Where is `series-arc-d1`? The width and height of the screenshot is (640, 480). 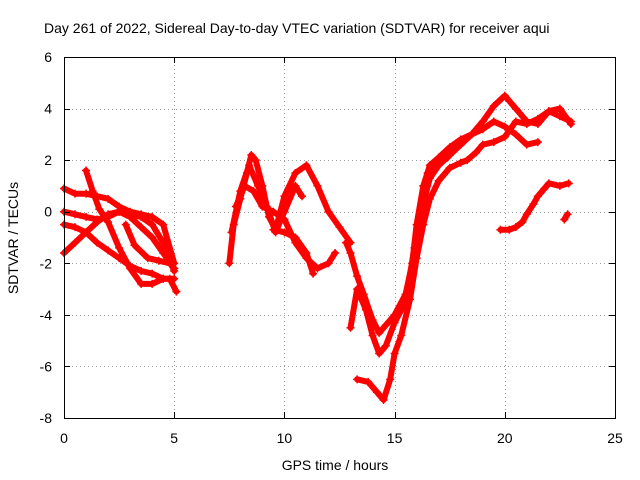 series-arc-d1 is located at coordinates (534, 206).